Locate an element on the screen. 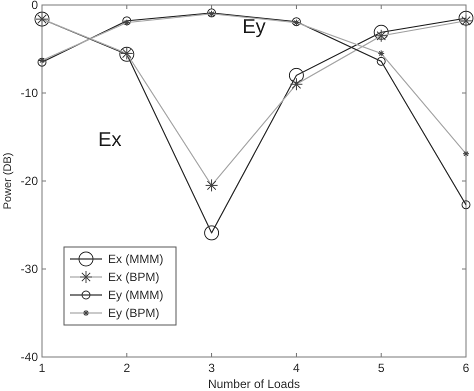 Image resolution: width=474 pixels, height=391 pixels. y-tick-label: -30 is located at coordinates (29, 269).